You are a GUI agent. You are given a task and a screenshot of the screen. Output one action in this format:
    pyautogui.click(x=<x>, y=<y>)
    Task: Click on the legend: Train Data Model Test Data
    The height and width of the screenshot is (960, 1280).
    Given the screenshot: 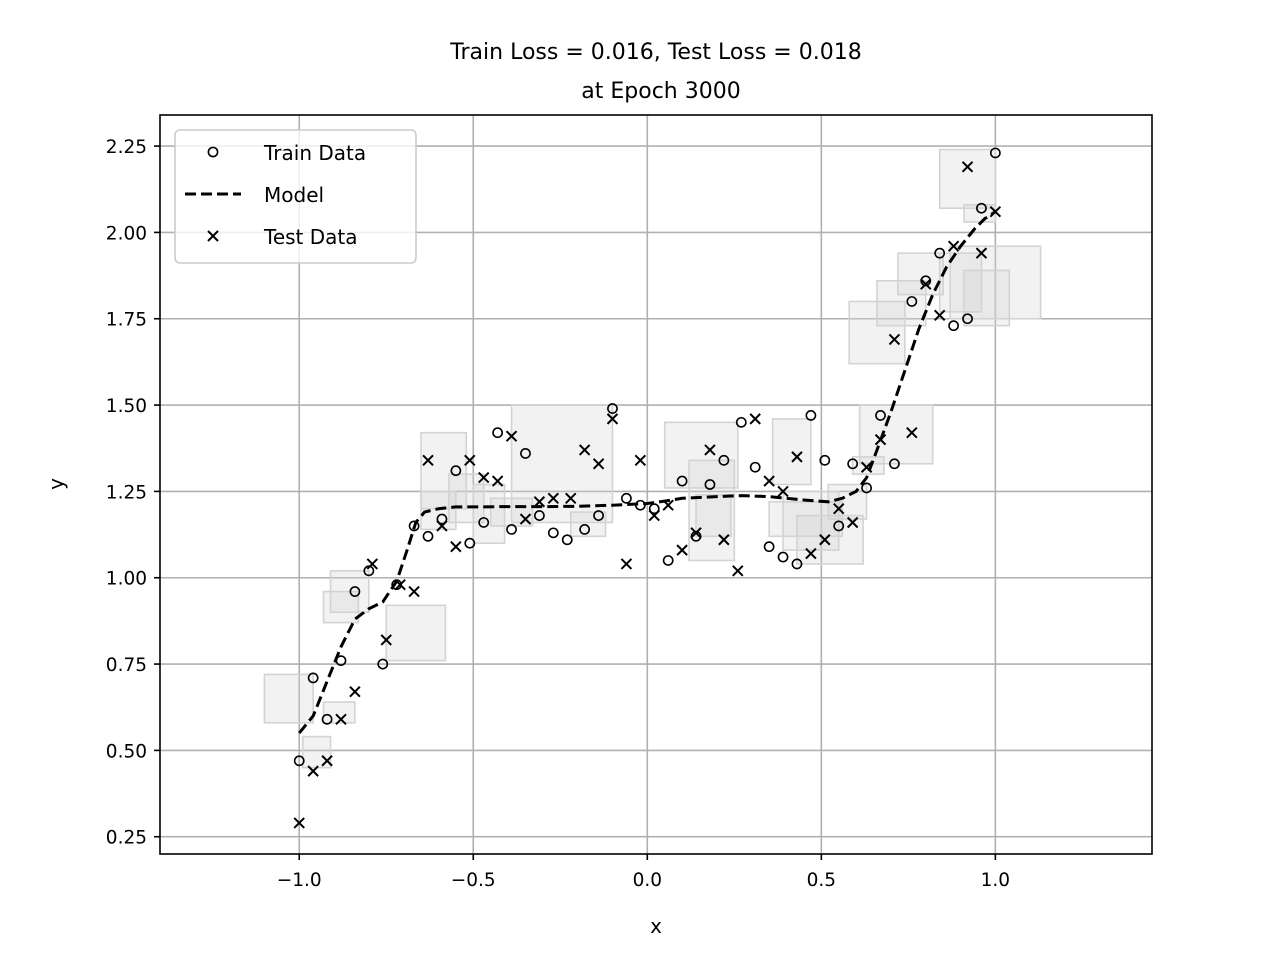 What is the action you would take?
    pyautogui.click(x=295, y=196)
    